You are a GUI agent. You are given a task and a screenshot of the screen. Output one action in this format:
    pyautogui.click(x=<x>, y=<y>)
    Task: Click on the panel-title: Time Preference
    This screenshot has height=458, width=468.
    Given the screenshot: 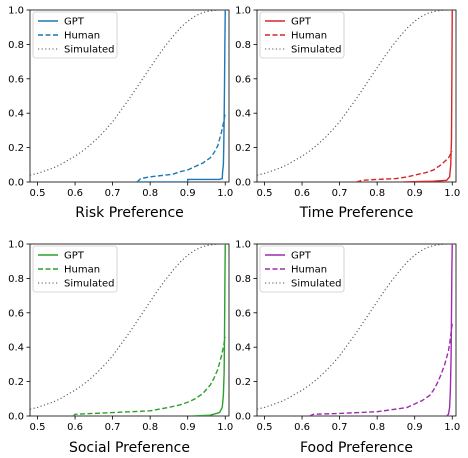 What is the action you would take?
    pyautogui.click(x=356, y=213)
    